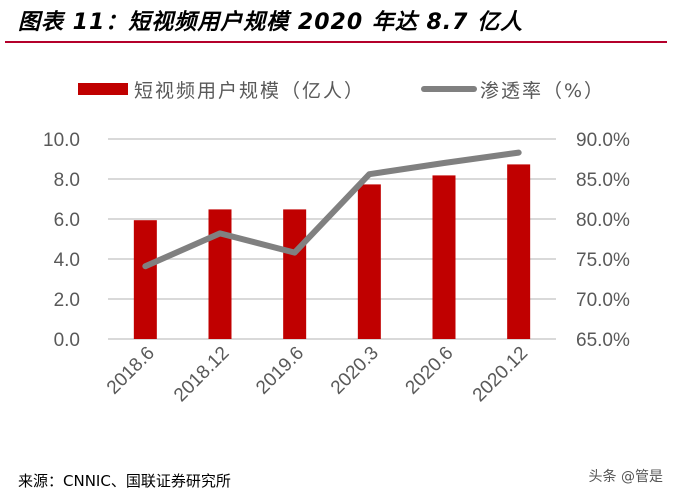  I want to click on right-tick-label: 85.0%, so click(603, 180).